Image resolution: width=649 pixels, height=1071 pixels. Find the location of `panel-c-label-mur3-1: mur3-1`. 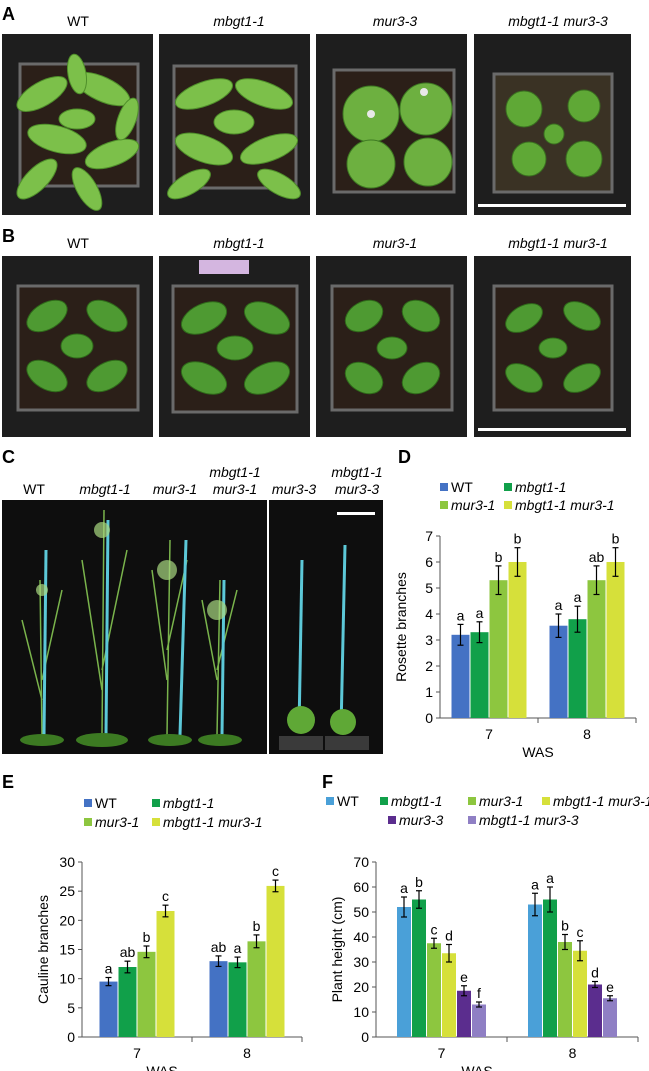

panel-c-label-mur3-1: mur3-1 is located at coordinates (175, 489).